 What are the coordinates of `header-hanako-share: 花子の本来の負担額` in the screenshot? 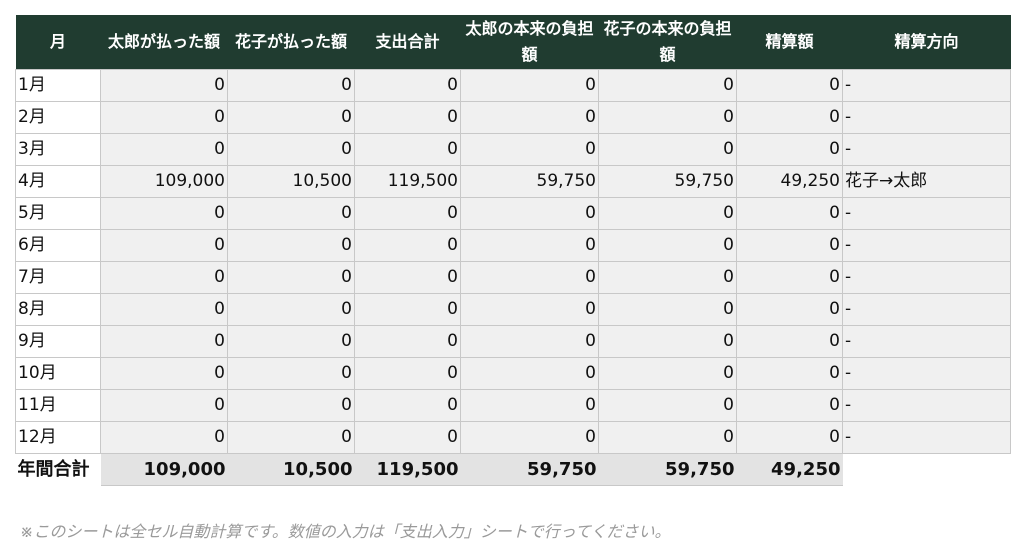 It's located at (667, 42).